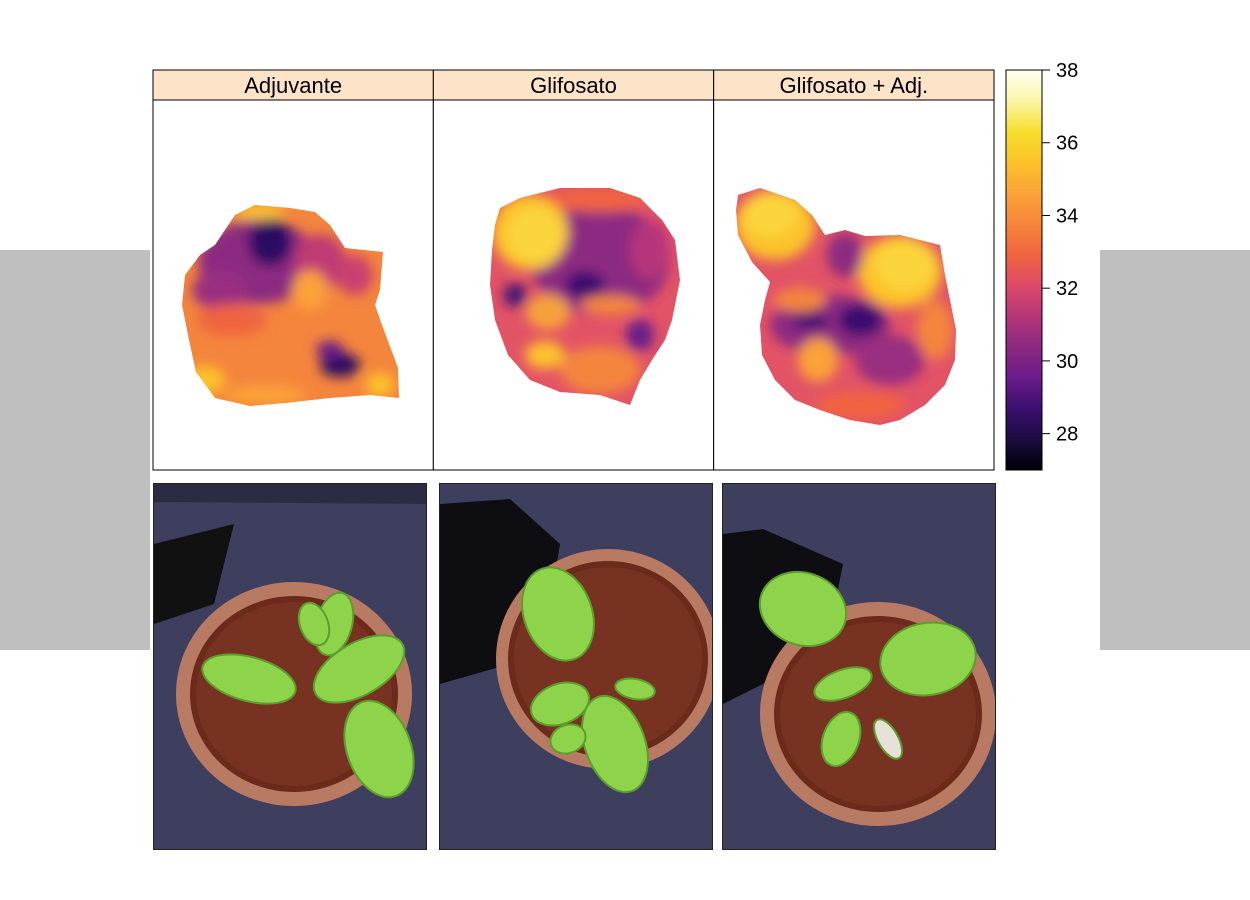 This screenshot has height=900, width=1250. I want to click on colorbar-tick-label: 30, so click(1067, 362).